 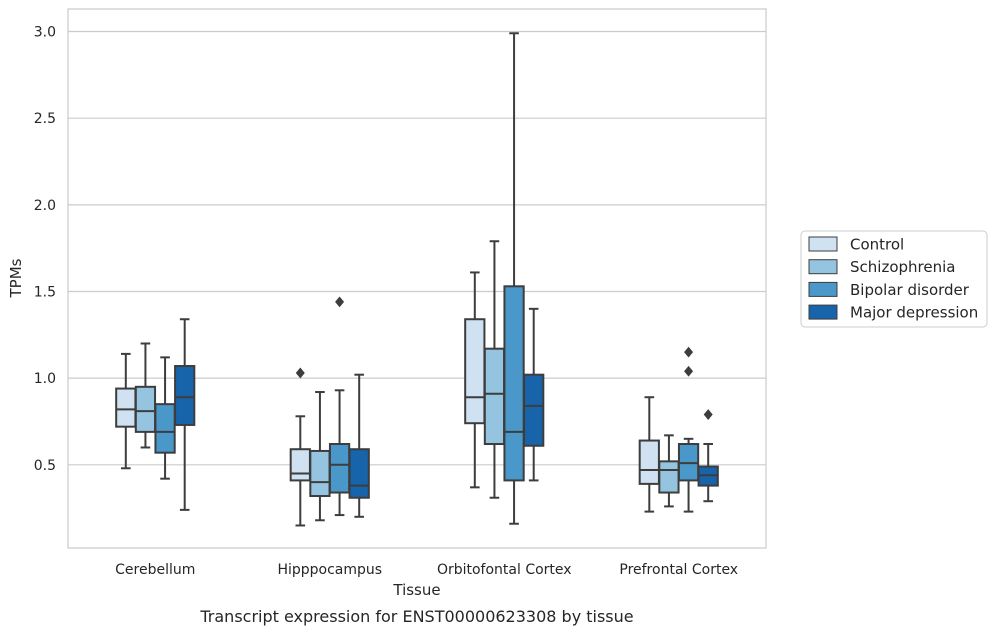 What do you see at coordinates (678, 570) in the screenshot?
I see `x-tick-label: Prefrontal Cortex` at bounding box center [678, 570].